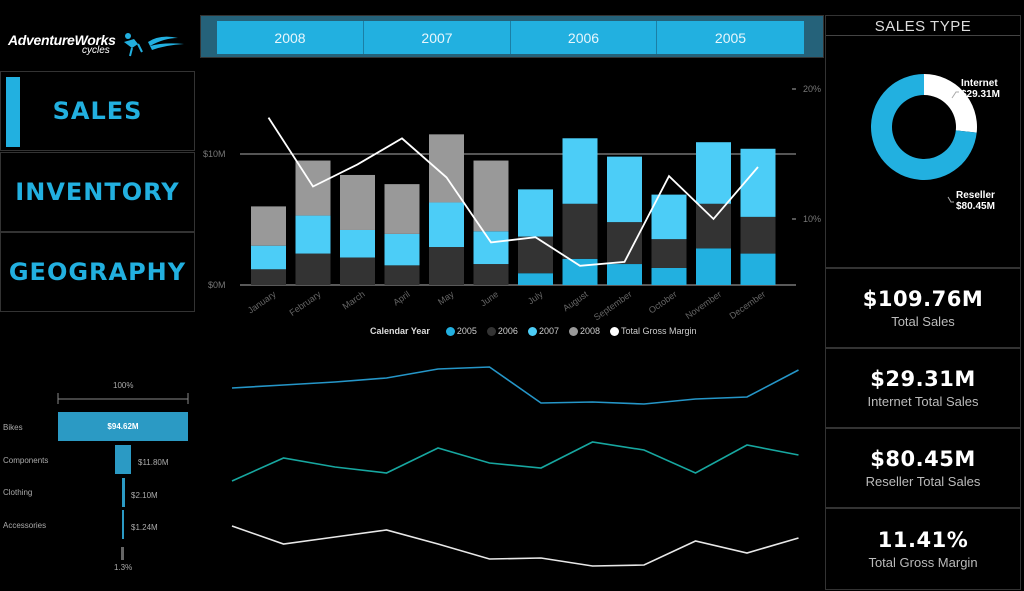 The image size is (1024, 591). What do you see at coordinates (713, 266) in the screenshot?
I see `bar-segment-2005-november` at bounding box center [713, 266].